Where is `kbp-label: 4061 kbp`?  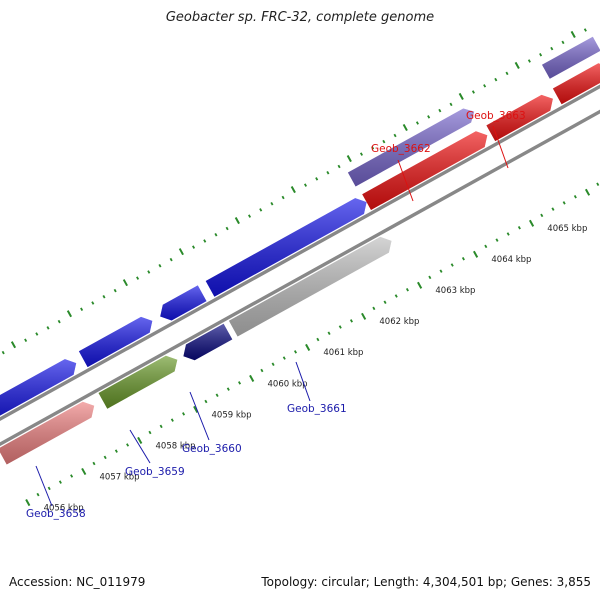
kbp-label: 4061 kbp is located at coordinates (343, 353).